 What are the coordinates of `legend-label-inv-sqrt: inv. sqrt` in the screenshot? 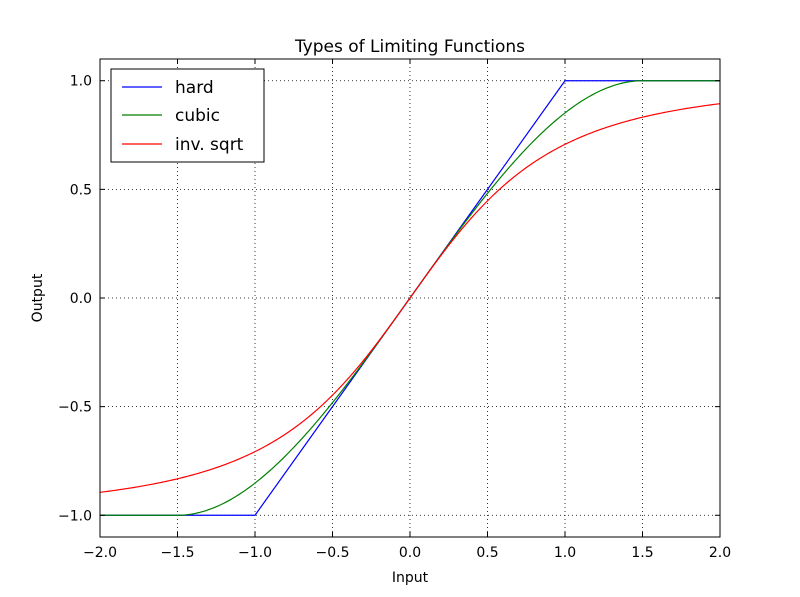 It's located at (209, 145).